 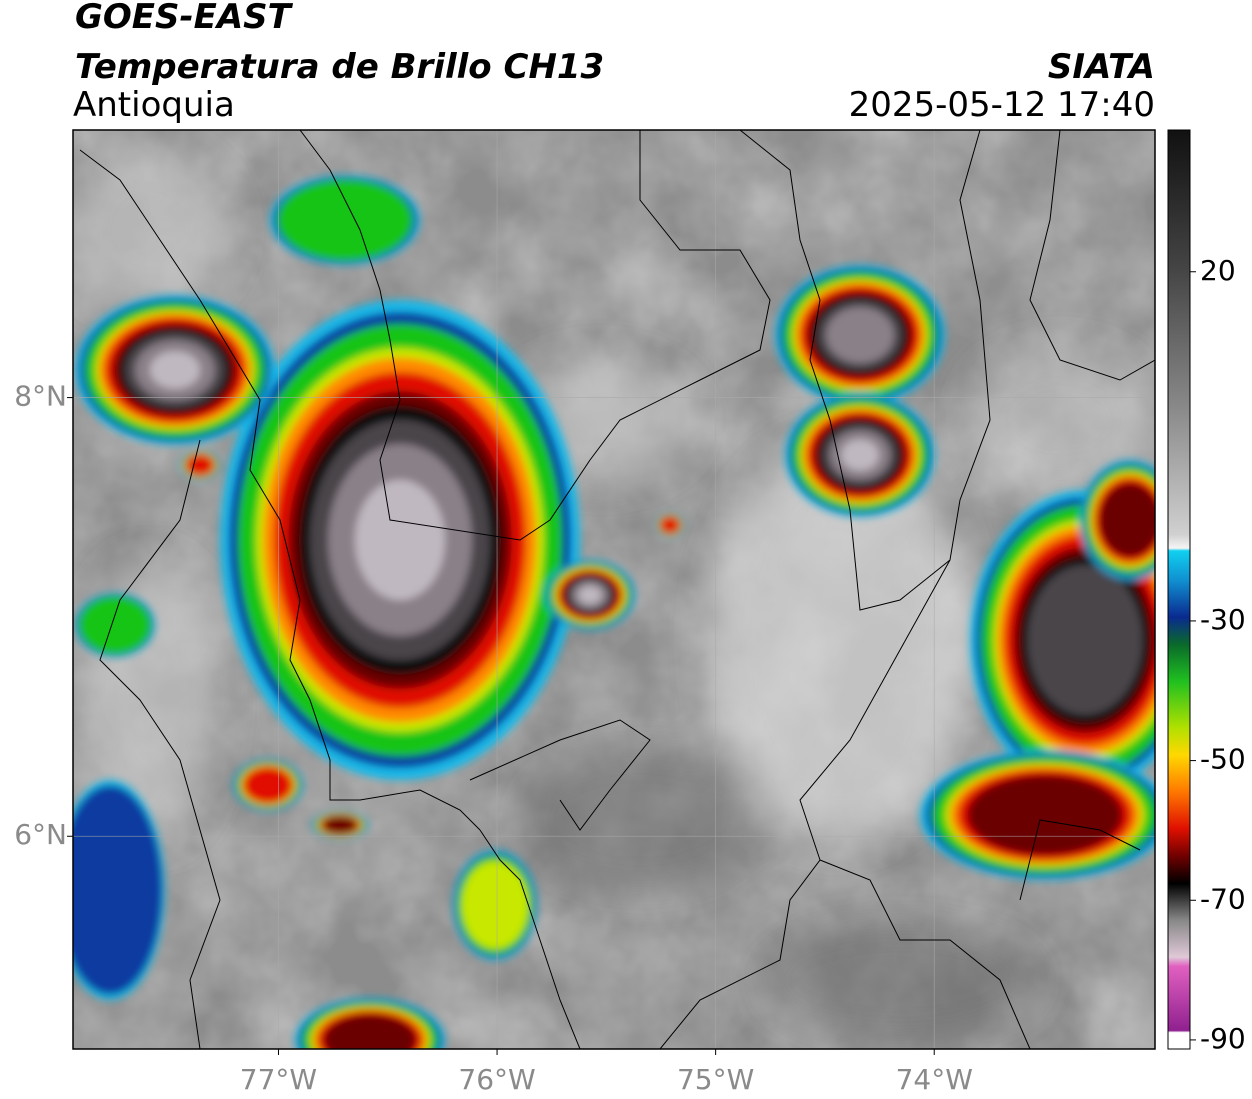 I want to click on colorbar-tick-label: -70, so click(x=1223, y=898).